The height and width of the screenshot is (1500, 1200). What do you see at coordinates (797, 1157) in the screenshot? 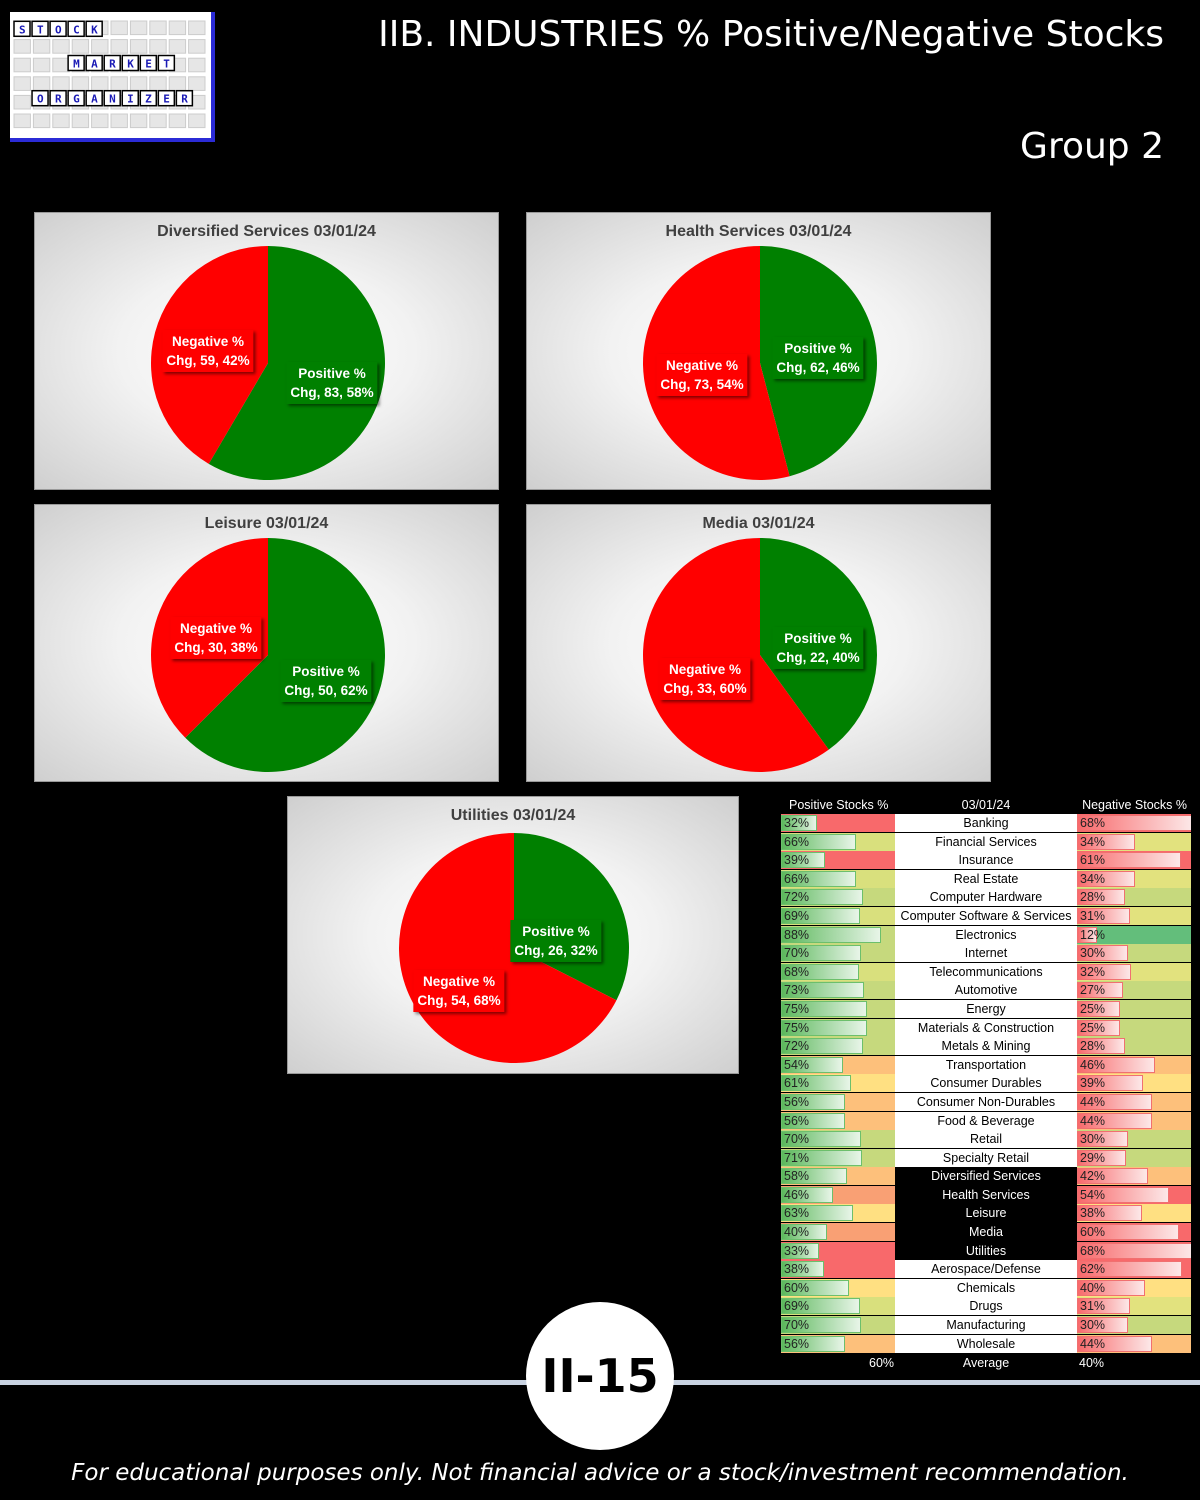
I see `positive-pct: 71%` at bounding box center [797, 1157].